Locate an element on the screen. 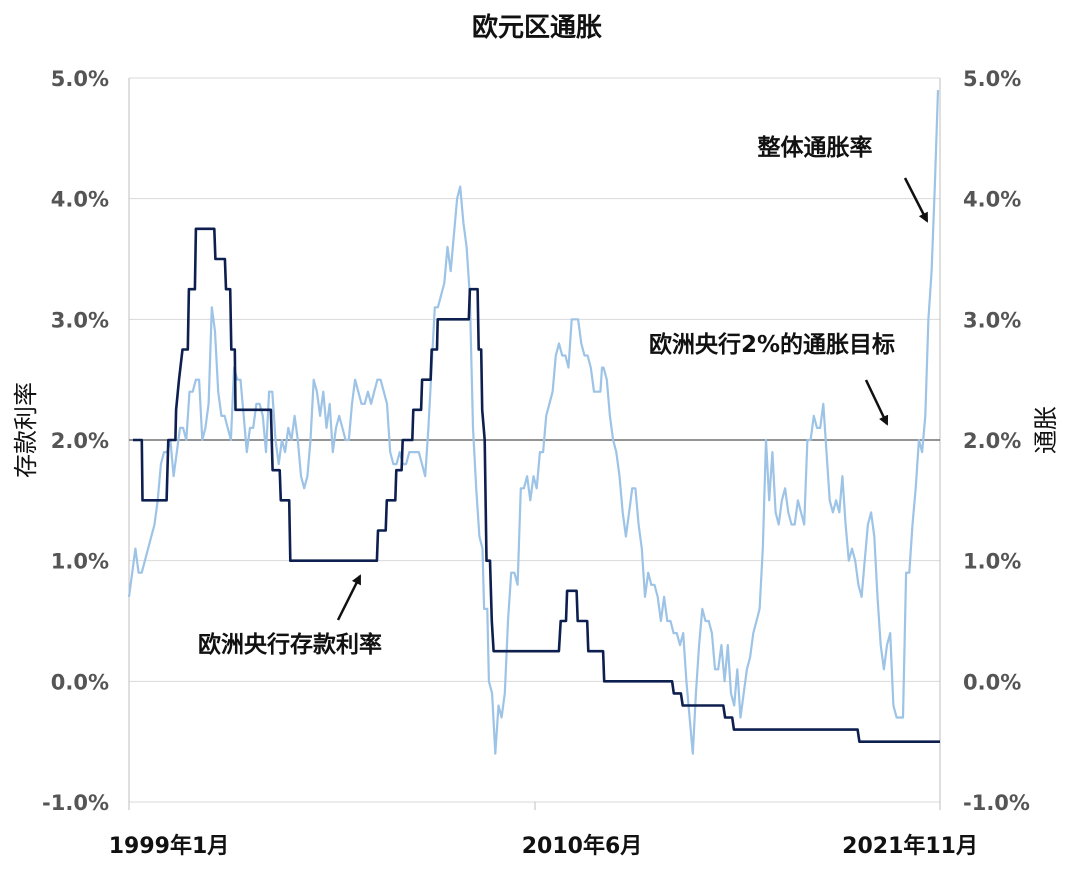 This screenshot has height=881, width=1074. annotation-inflation: 整体通胀率 is located at coordinates (815, 147).